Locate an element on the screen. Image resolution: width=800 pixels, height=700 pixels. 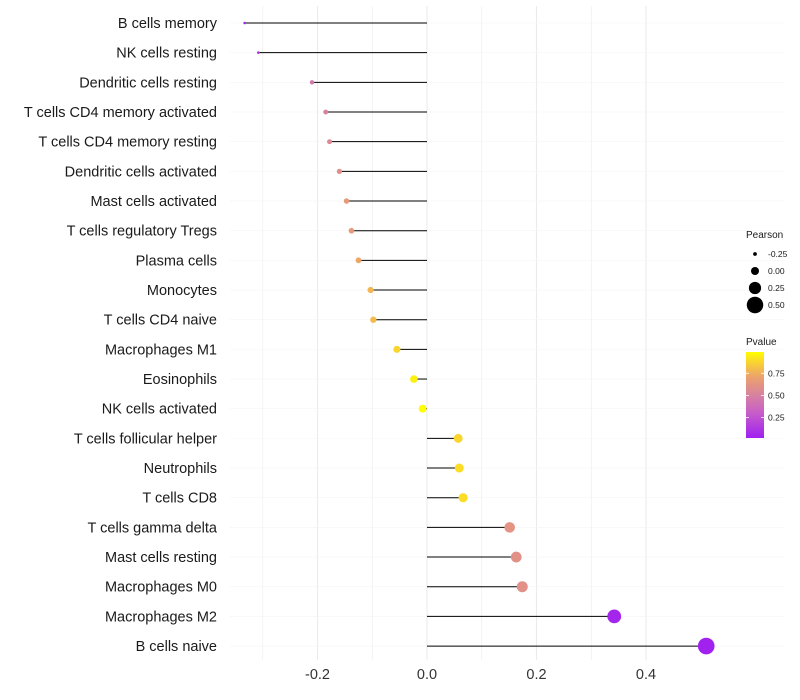
category-label: Neutrophils is located at coordinates (180, 469).